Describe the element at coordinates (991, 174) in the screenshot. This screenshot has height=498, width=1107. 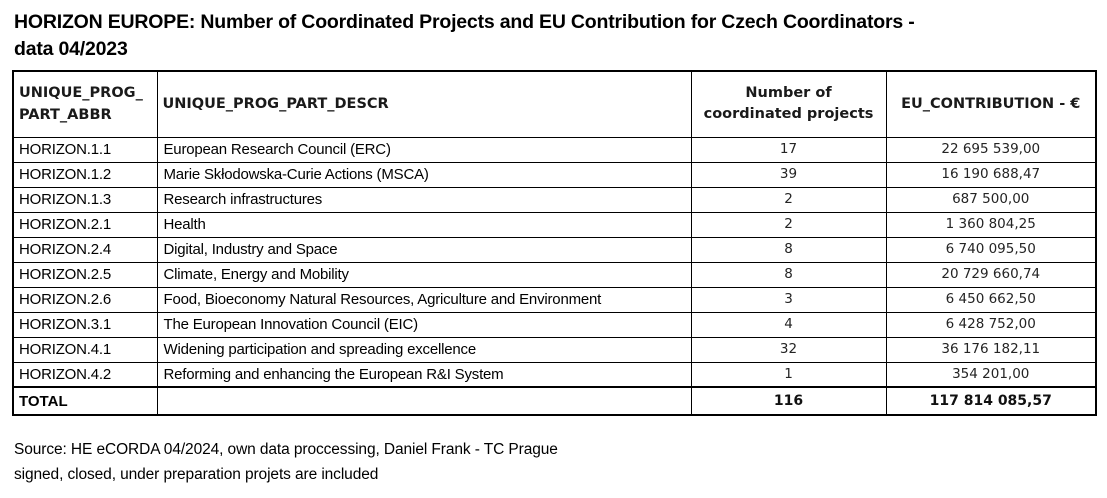
I see `eu-contribution: 16 190 688,47` at that location.